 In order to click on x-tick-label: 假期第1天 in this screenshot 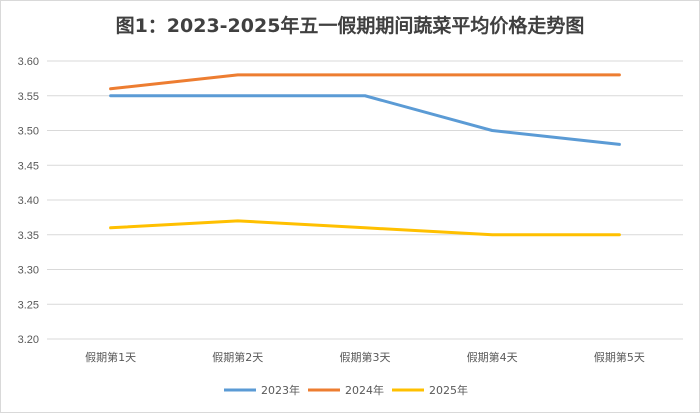, I will do `click(110, 357)`.